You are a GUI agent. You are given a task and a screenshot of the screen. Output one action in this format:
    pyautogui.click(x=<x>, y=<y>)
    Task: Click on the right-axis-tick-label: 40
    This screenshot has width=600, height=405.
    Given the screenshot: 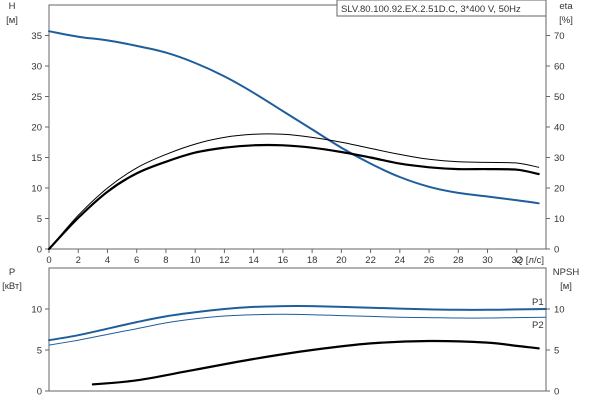 What is the action you would take?
    pyautogui.click(x=559, y=128)
    